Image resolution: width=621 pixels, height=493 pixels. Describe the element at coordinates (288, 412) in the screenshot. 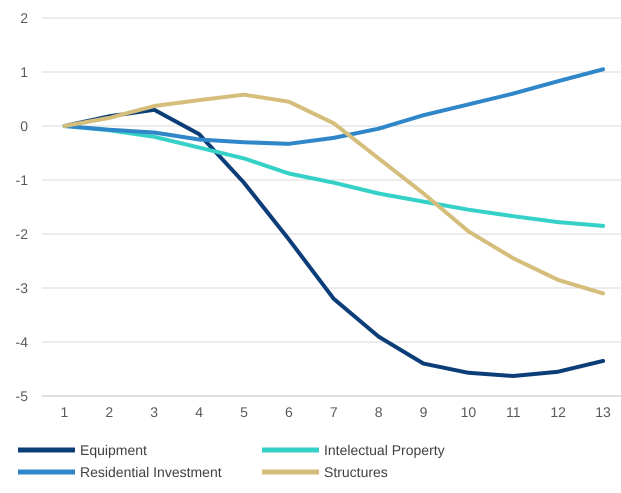

I see `x-tick-label: 6` at that location.